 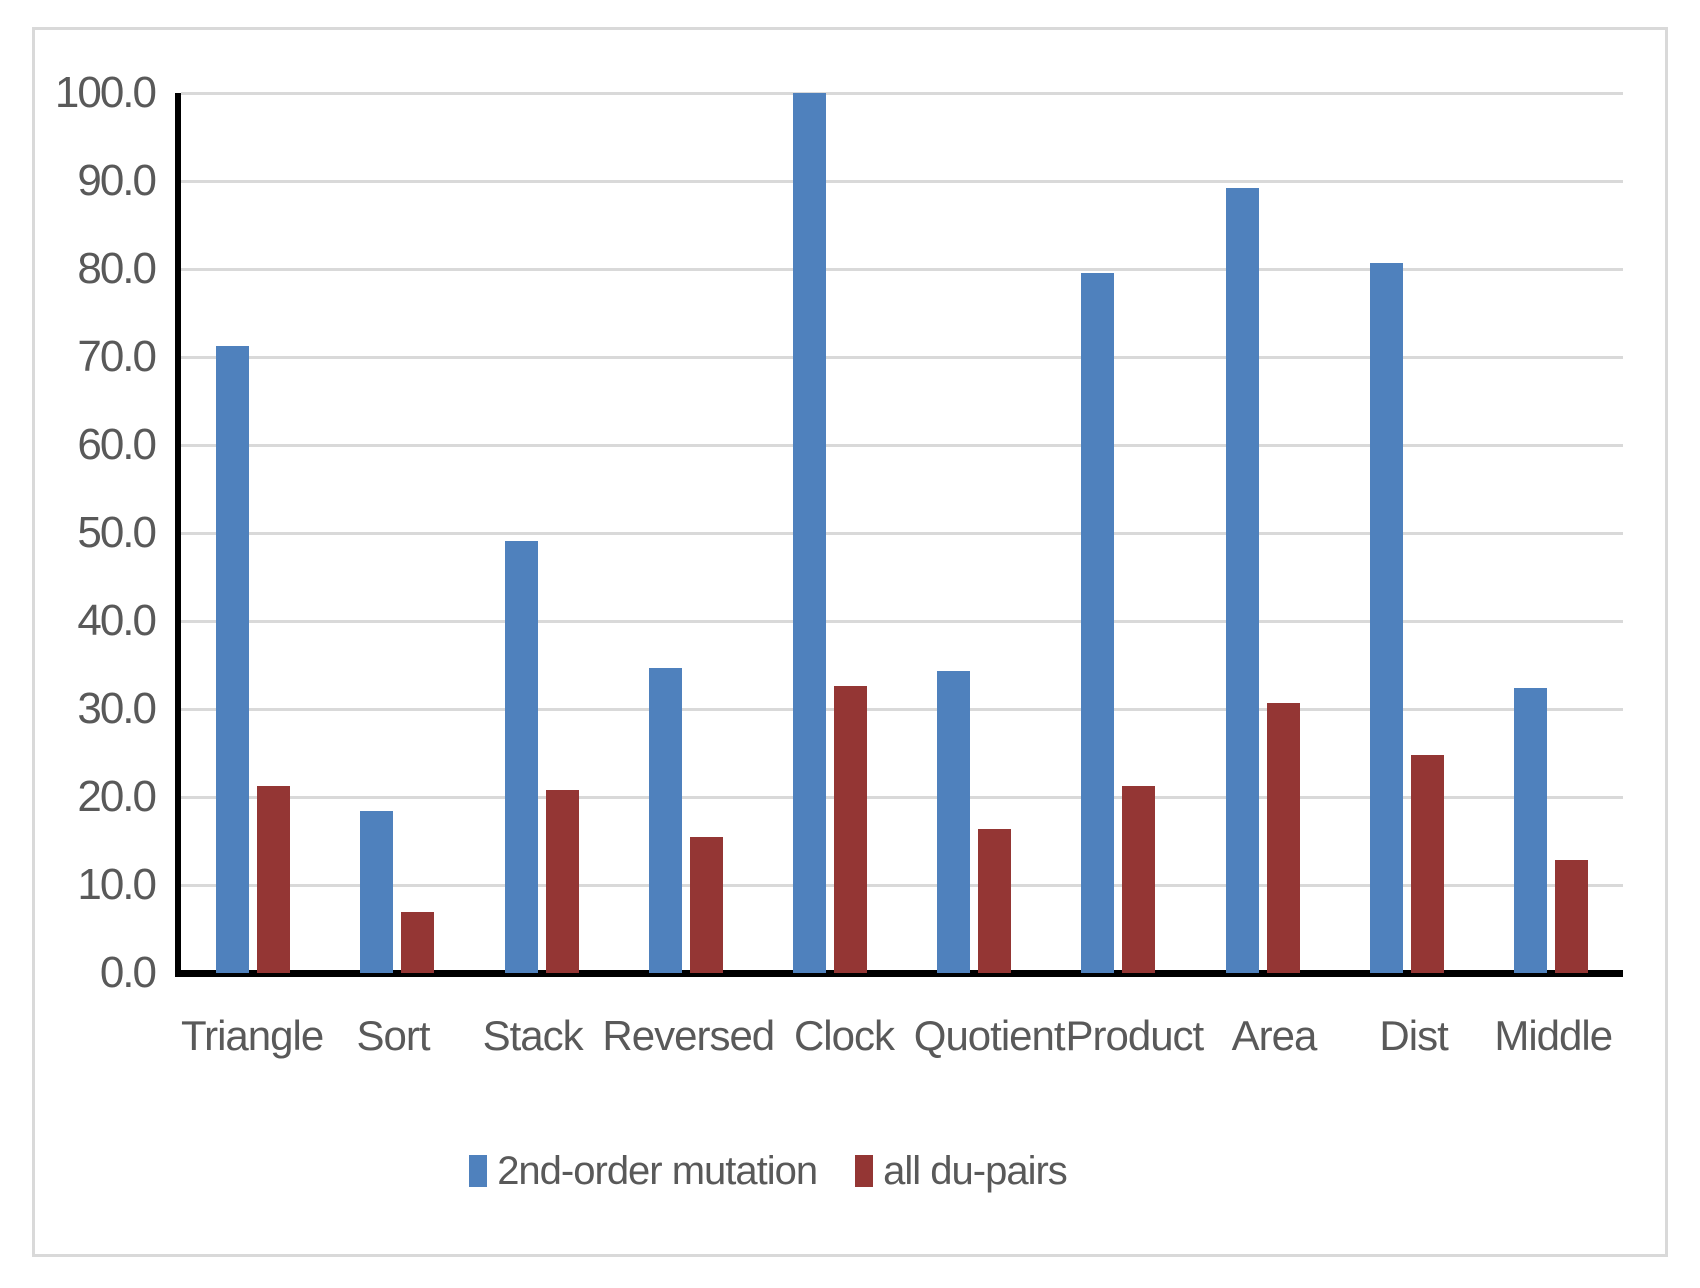 I want to click on category-cell-stack, so click(x=541, y=533).